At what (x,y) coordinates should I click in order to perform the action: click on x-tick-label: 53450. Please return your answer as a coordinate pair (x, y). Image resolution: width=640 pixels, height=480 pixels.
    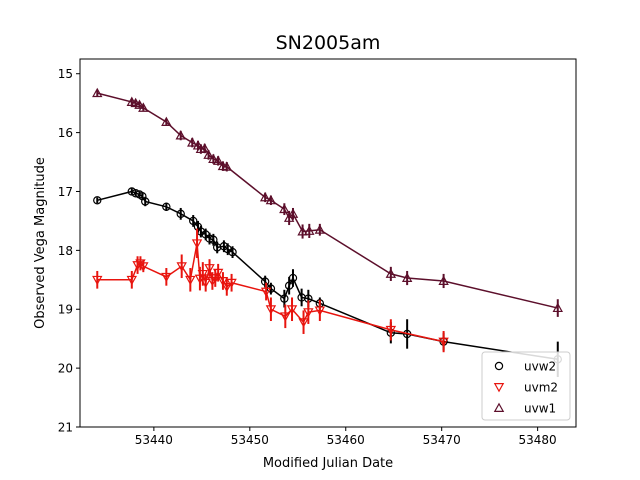
    Looking at the image, I should click on (250, 440).